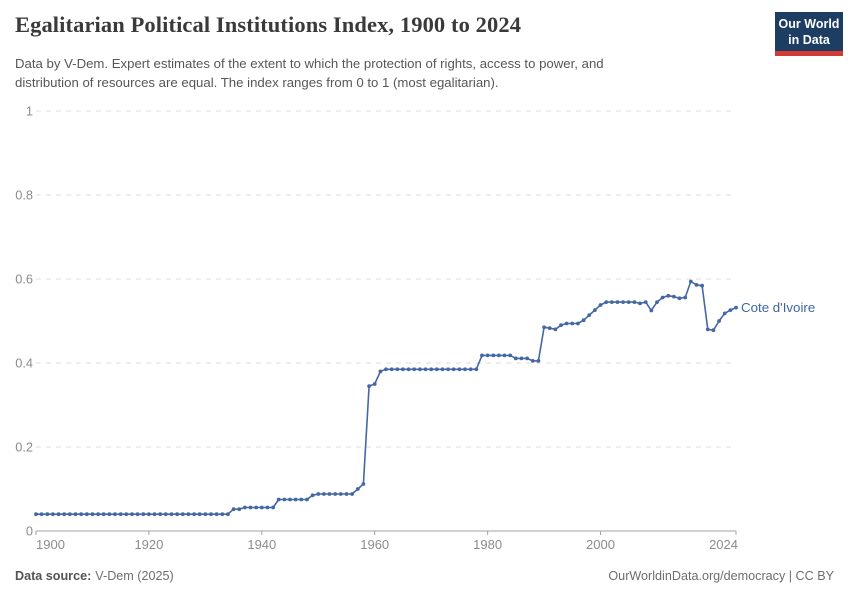  I want to click on y-tick-label: 0.6, so click(24, 279).